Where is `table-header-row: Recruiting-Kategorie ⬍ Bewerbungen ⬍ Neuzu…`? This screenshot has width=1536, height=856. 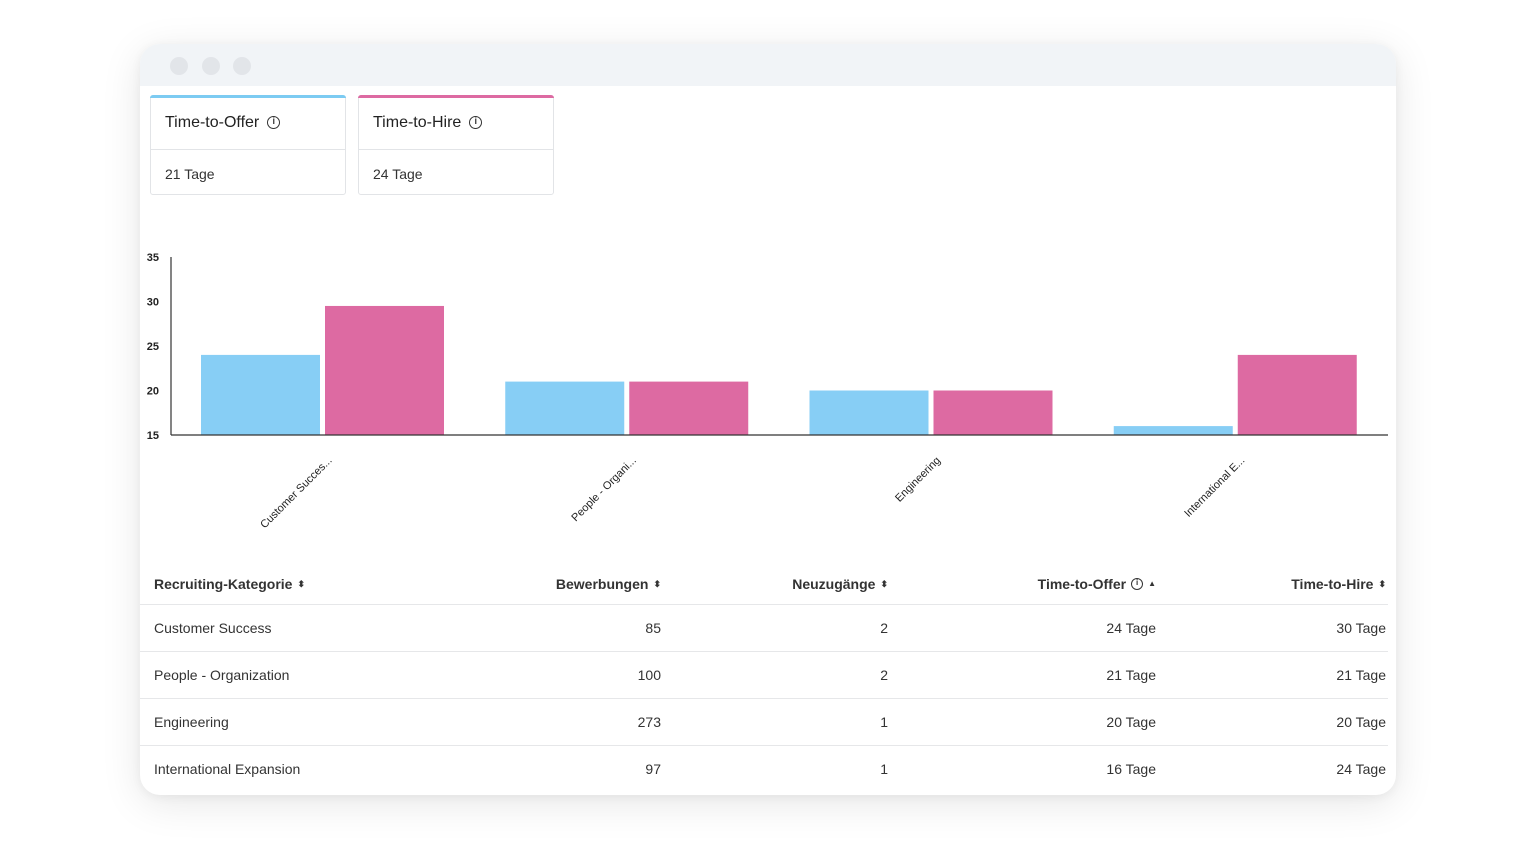 table-header-row: Recruiting-Kategorie ⬍ Bewerbungen ⬍ Neuzu… is located at coordinates (764, 584).